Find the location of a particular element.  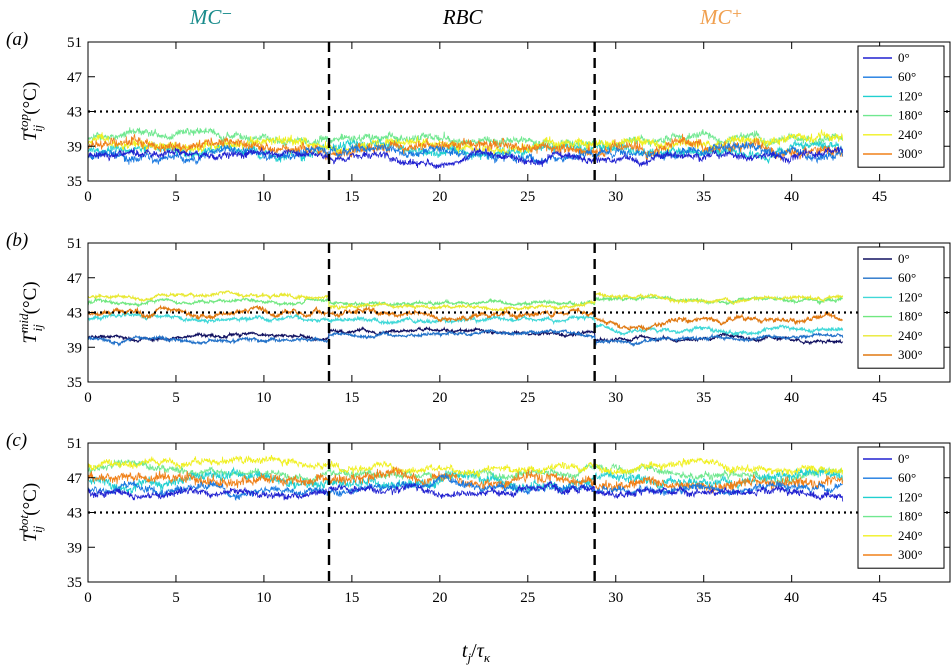

panel-label: (c) is located at coordinates (16, 440).